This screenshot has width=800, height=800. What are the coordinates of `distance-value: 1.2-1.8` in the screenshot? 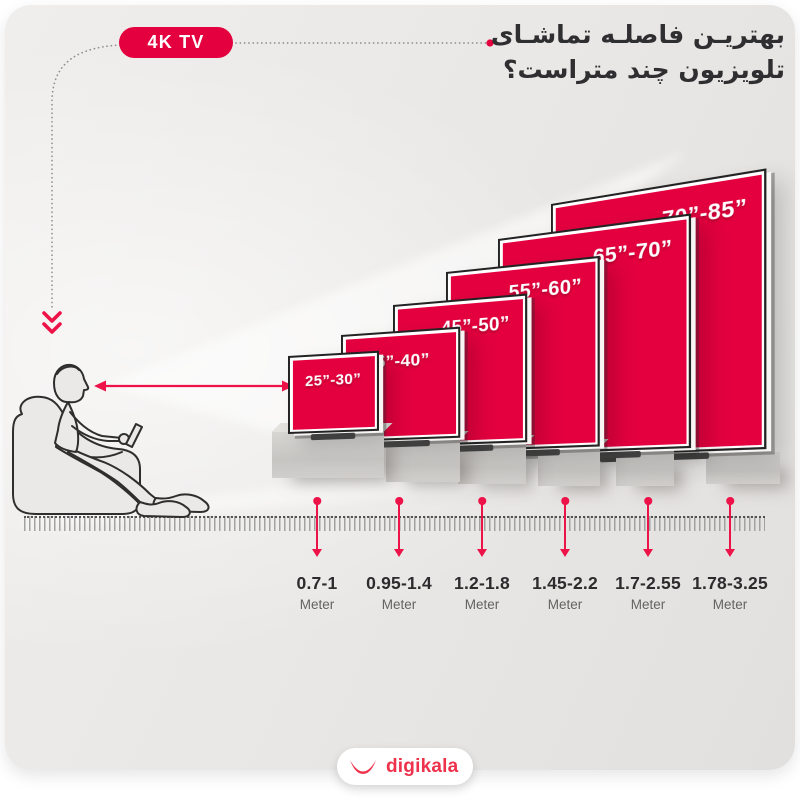 It's located at (482, 583).